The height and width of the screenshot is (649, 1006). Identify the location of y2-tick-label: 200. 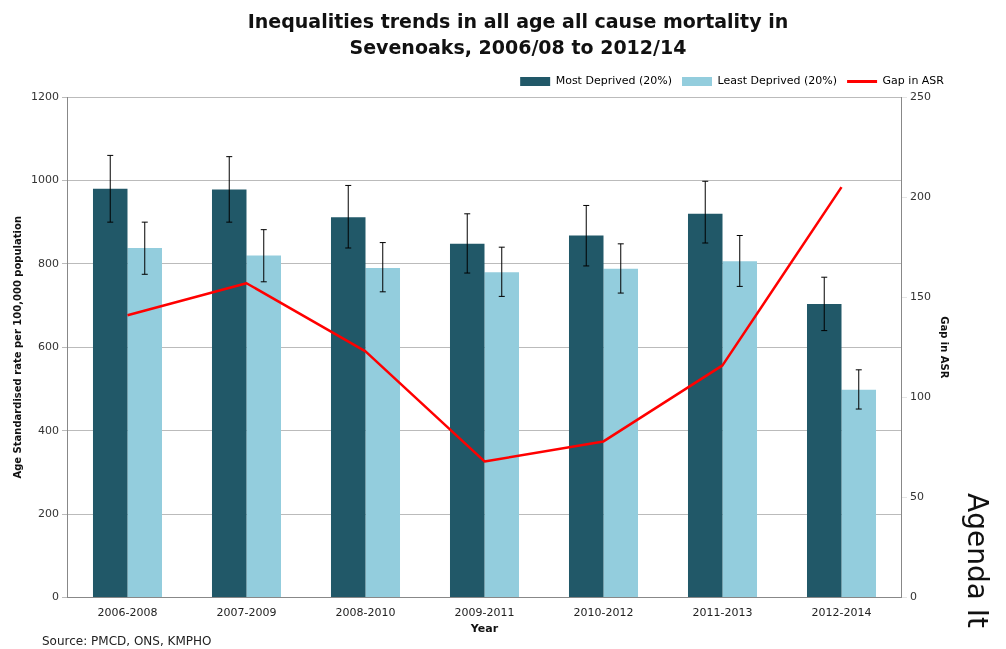
(920, 196).